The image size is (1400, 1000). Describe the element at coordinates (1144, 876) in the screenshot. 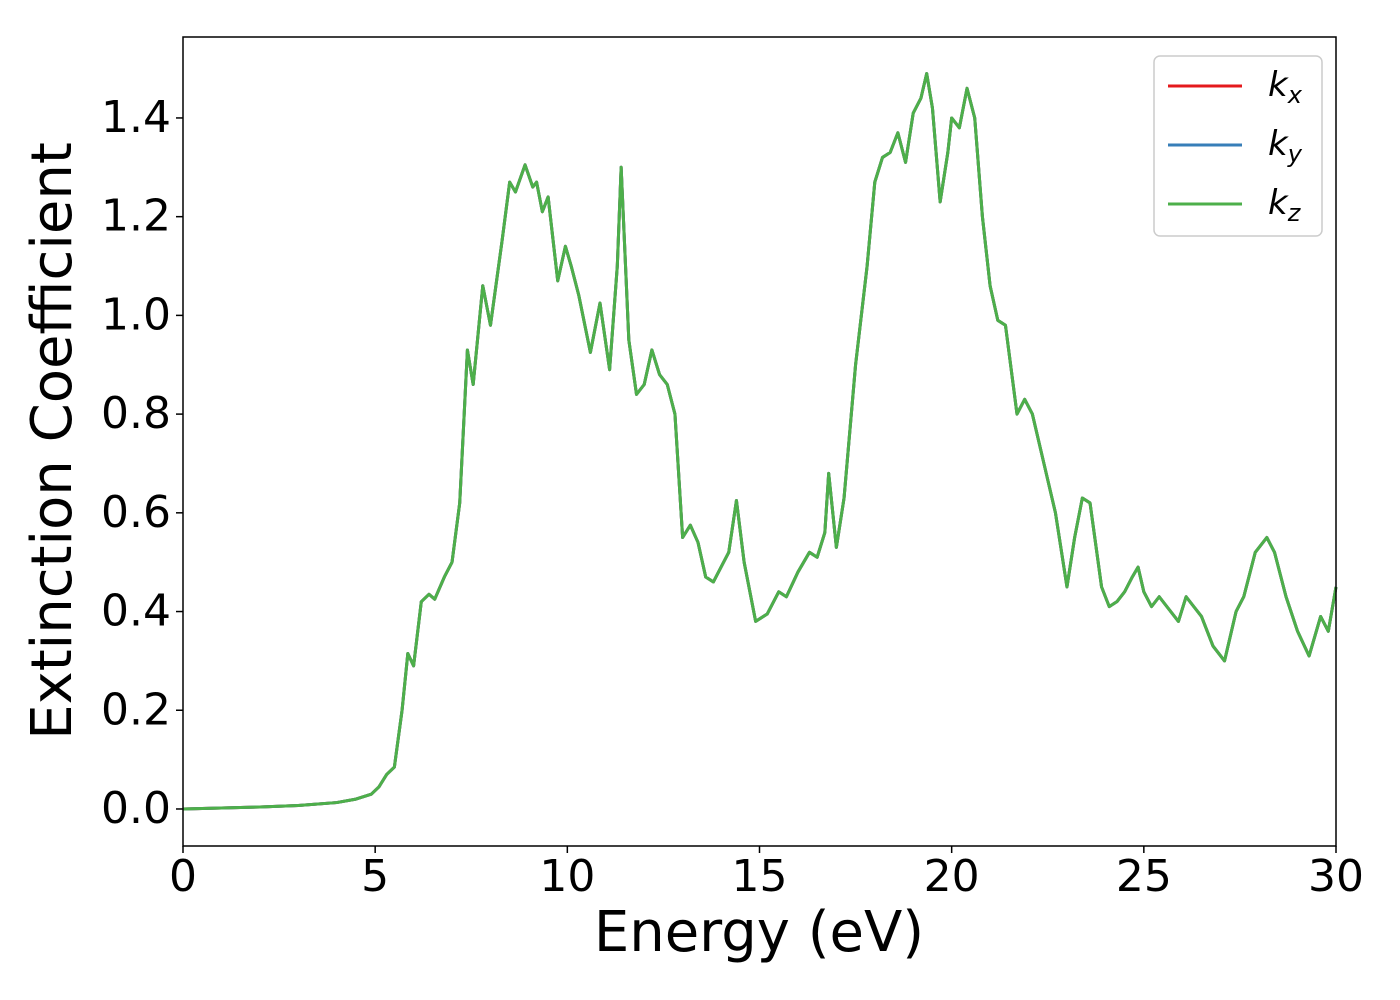

I see `x-tick-label: 25` at that location.